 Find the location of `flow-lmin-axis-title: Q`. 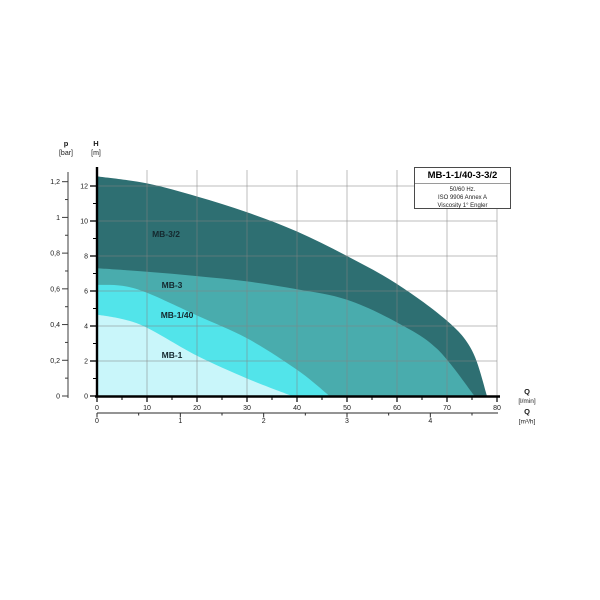

flow-lmin-axis-title: Q is located at coordinates (527, 391).